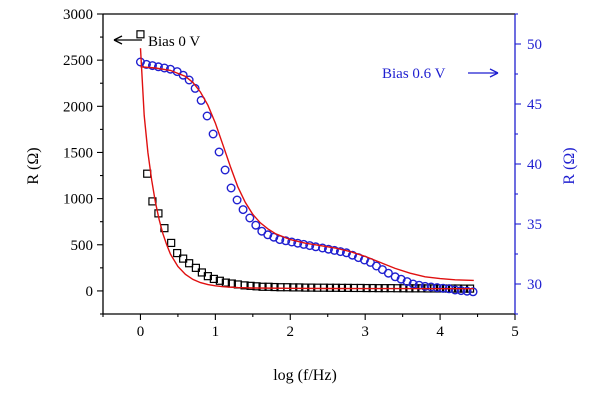 The height and width of the screenshot is (401, 600). What do you see at coordinates (414, 74) in the screenshot?
I see `annotation-bias06-label: Bias 0.6 V` at bounding box center [414, 74].